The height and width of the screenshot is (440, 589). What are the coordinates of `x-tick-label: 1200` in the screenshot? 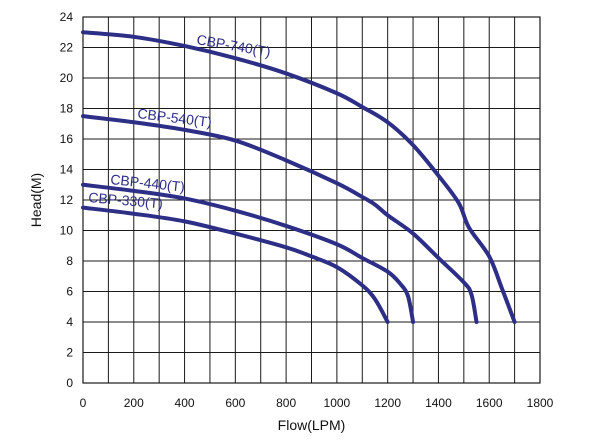 It's located at (387, 403).